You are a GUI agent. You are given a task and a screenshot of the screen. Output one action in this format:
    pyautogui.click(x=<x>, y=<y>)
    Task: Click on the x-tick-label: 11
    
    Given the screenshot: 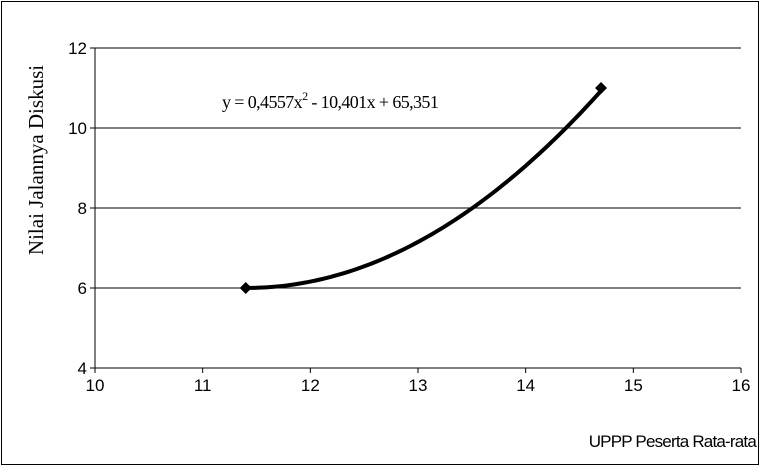 What is the action you would take?
    pyautogui.click(x=203, y=385)
    